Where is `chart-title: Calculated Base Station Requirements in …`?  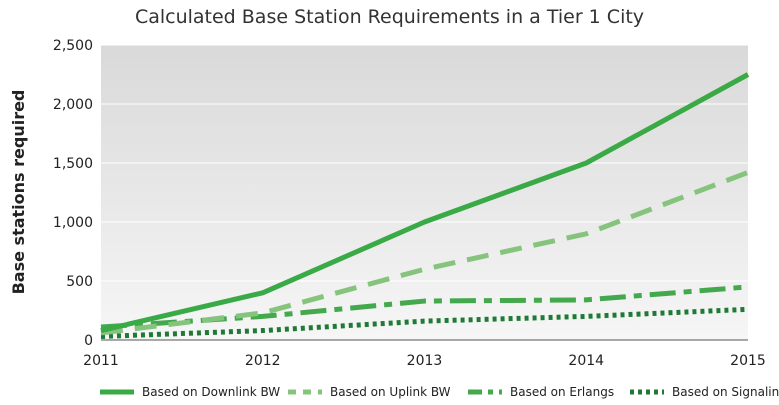 chart-title: Calculated Base Station Requirements in … is located at coordinates (389, 17).